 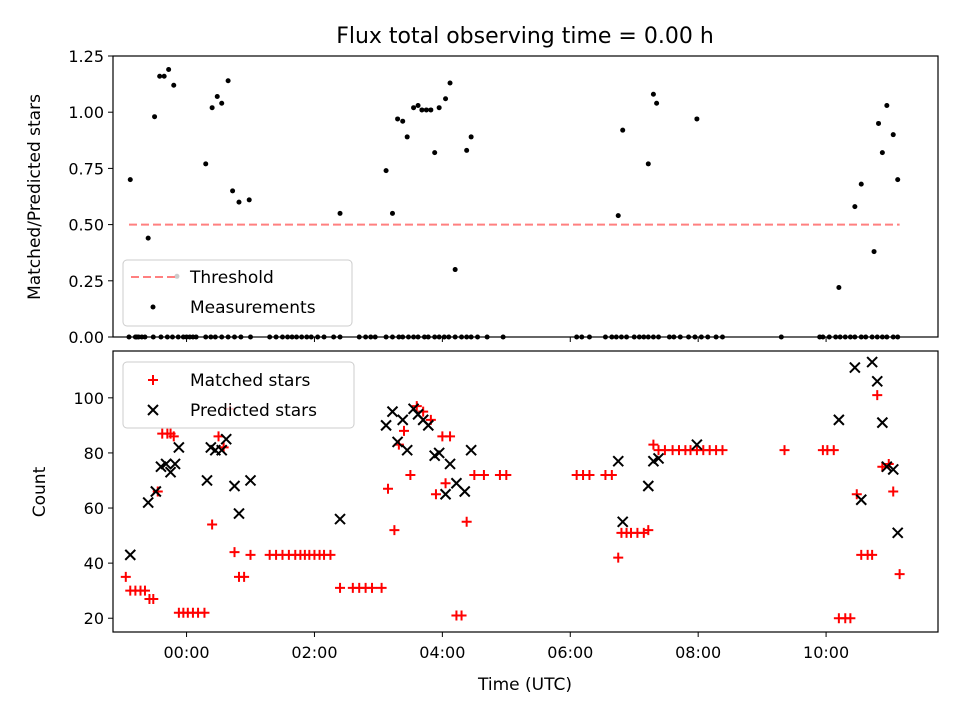 What do you see at coordinates (826, 652) in the screenshot?
I see `x-tick-label: 10:00` at bounding box center [826, 652].